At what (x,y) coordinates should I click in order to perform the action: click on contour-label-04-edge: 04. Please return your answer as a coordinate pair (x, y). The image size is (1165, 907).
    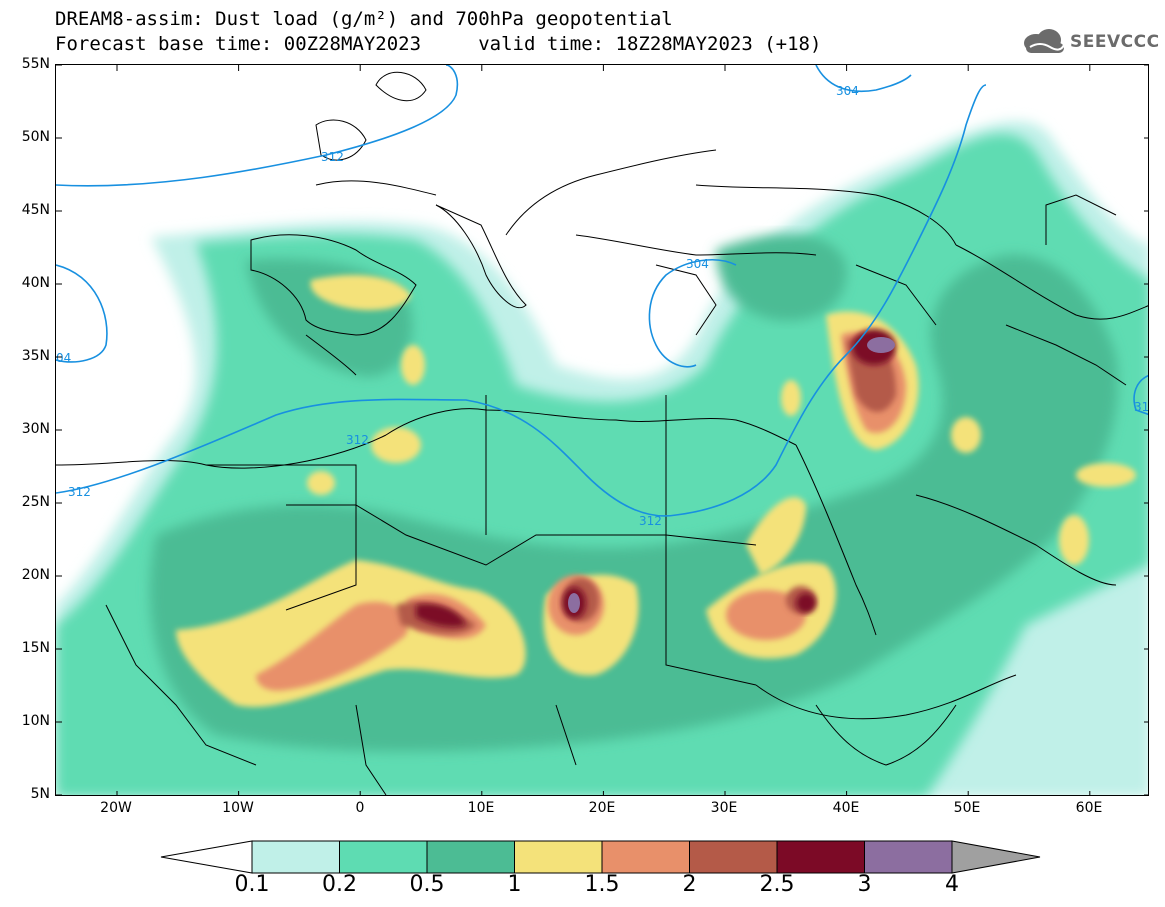
    Looking at the image, I should click on (63, 358).